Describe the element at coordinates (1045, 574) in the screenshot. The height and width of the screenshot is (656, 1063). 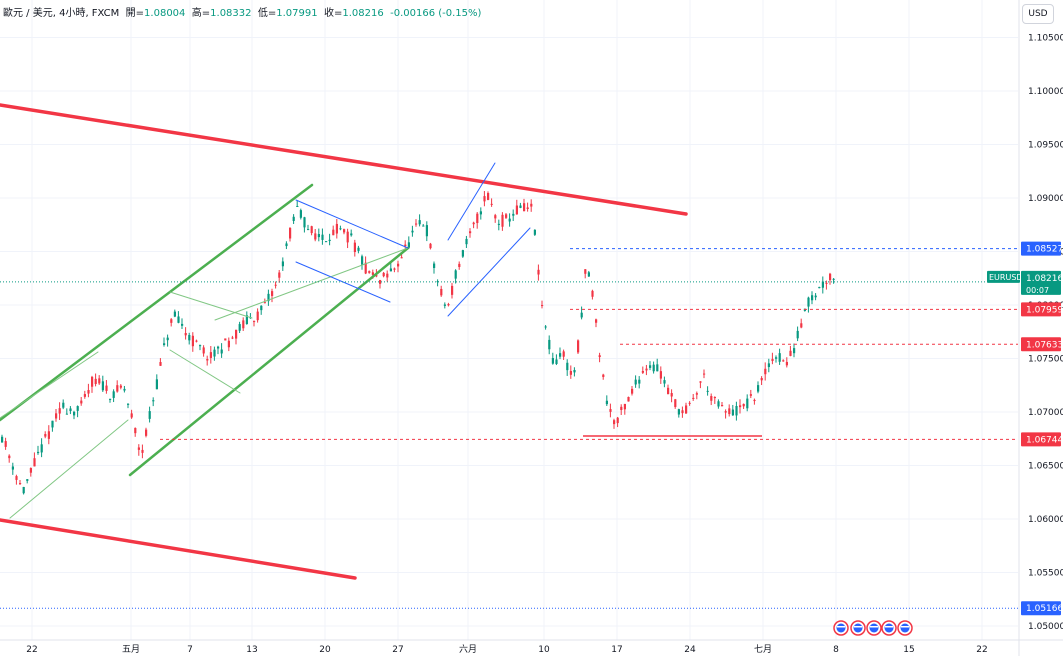
I see `price-tick-label: 1.05500` at that location.